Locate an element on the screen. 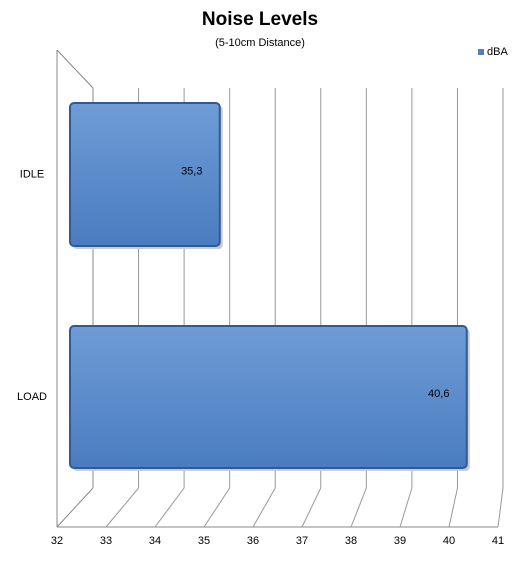 The image size is (523, 562). bar is located at coordinates (145, 174).